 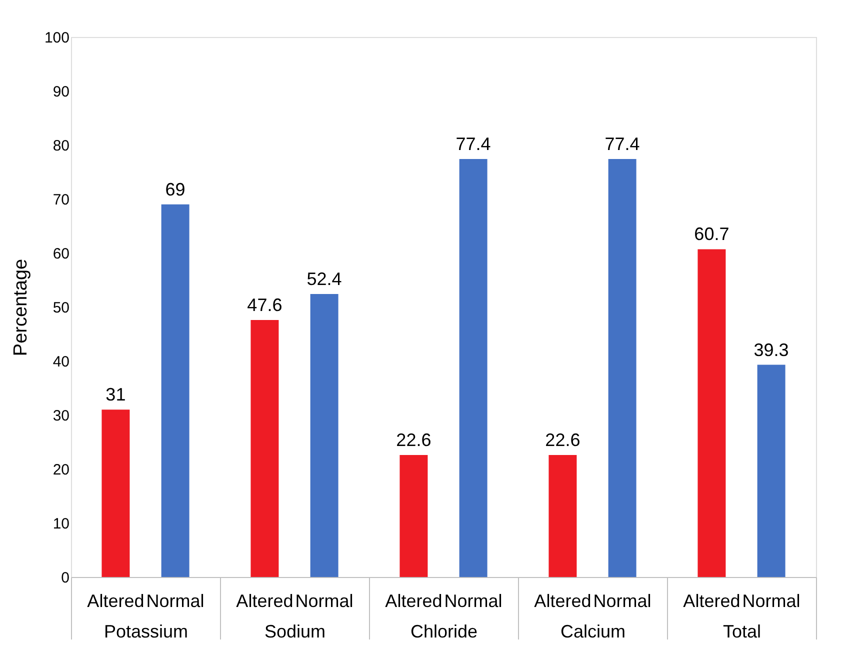 What do you see at coordinates (742, 632) in the screenshot?
I see `x-tick-label: Total` at bounding box center [742, 632].